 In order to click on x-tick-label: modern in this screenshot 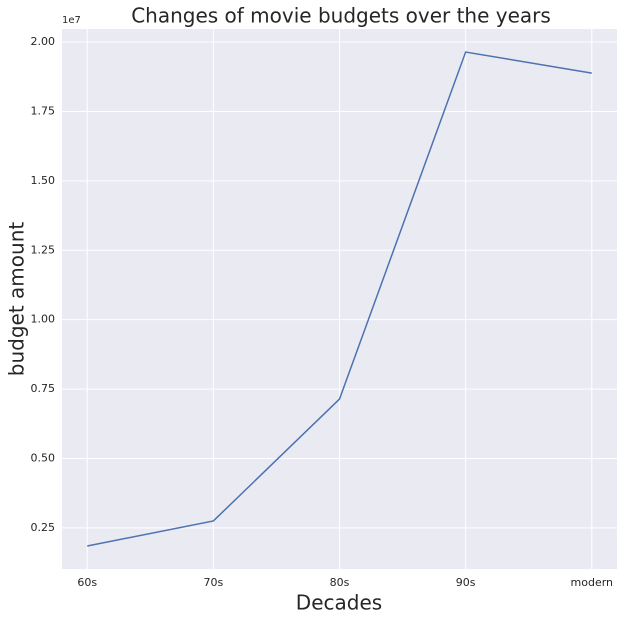, I will do `click(592, 582)`.